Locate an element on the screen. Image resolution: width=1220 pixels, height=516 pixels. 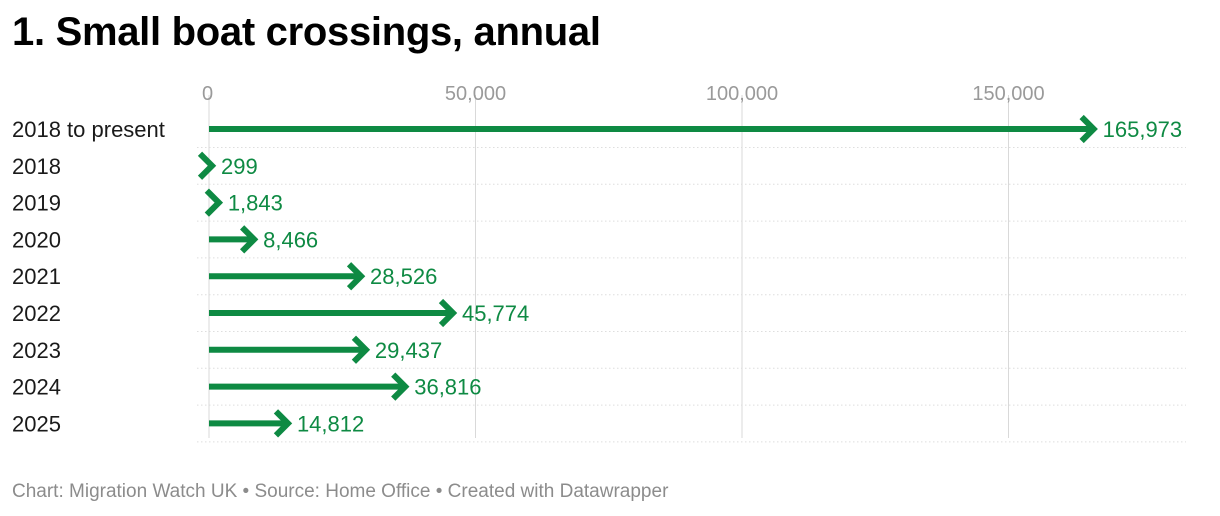
category-label: 2018 to present is located at coordinates (88, 129).